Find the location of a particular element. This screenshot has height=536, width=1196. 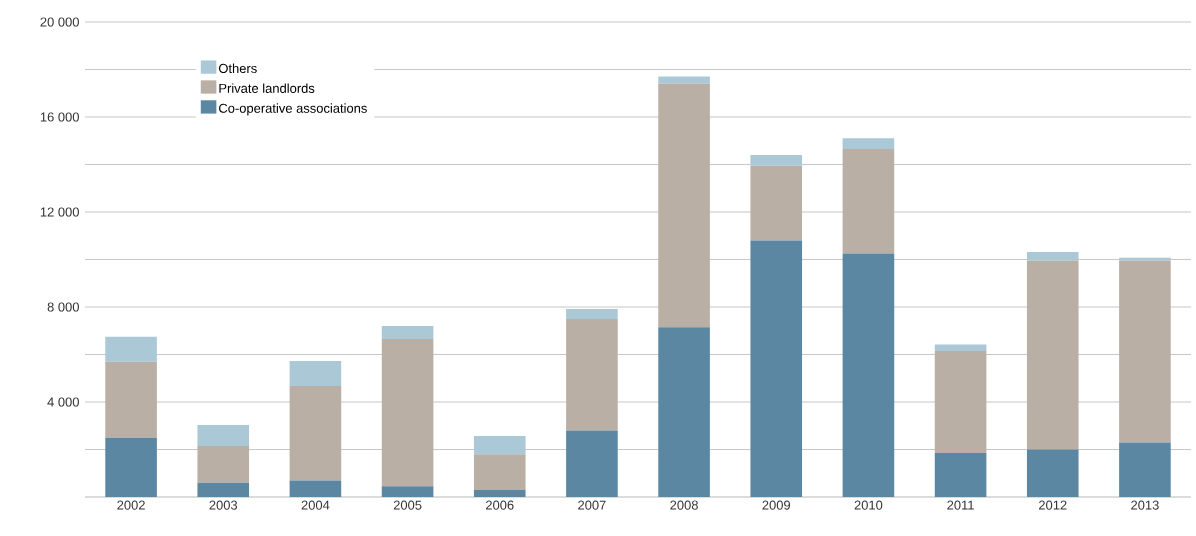

x-tick-label: 2006 is located at coordinates (500, 505).